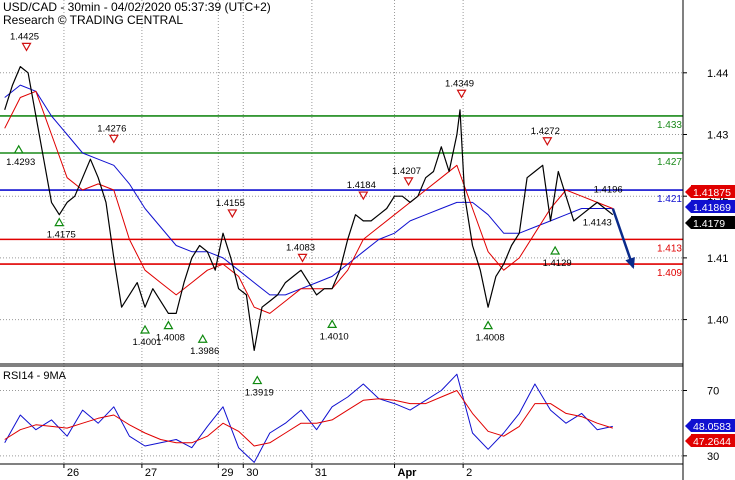  I want to click on annotation-label: 1.4143, so click(597, 222).